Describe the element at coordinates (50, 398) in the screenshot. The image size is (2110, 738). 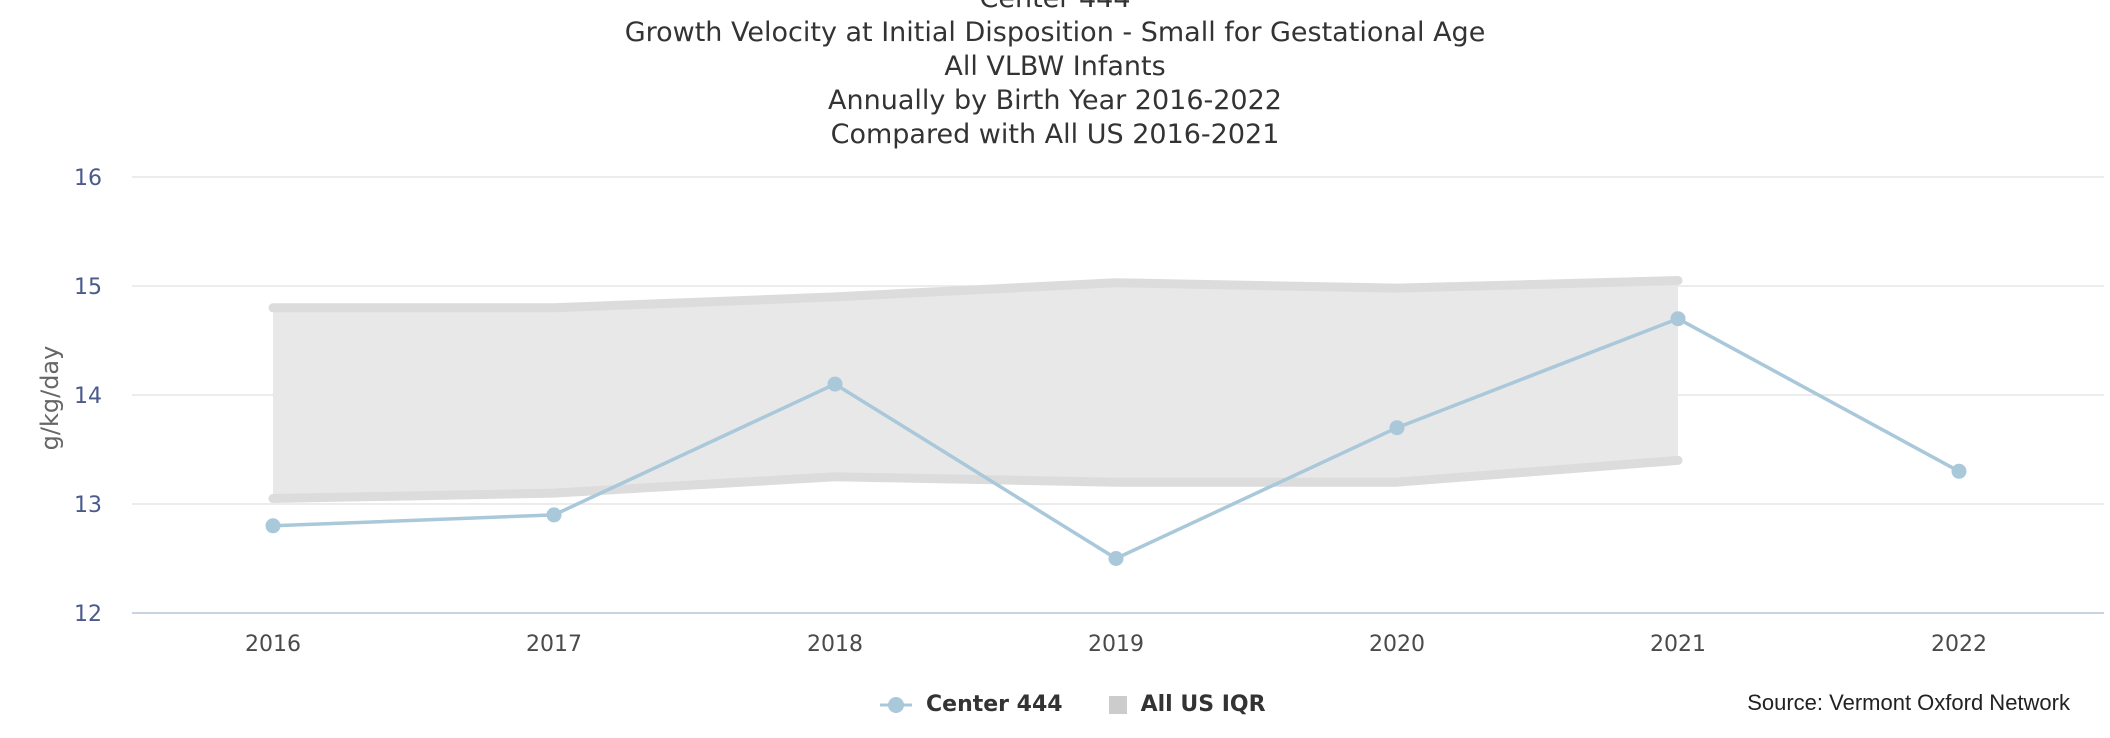
I see `y-axis-label: g/kg/day` at that location.